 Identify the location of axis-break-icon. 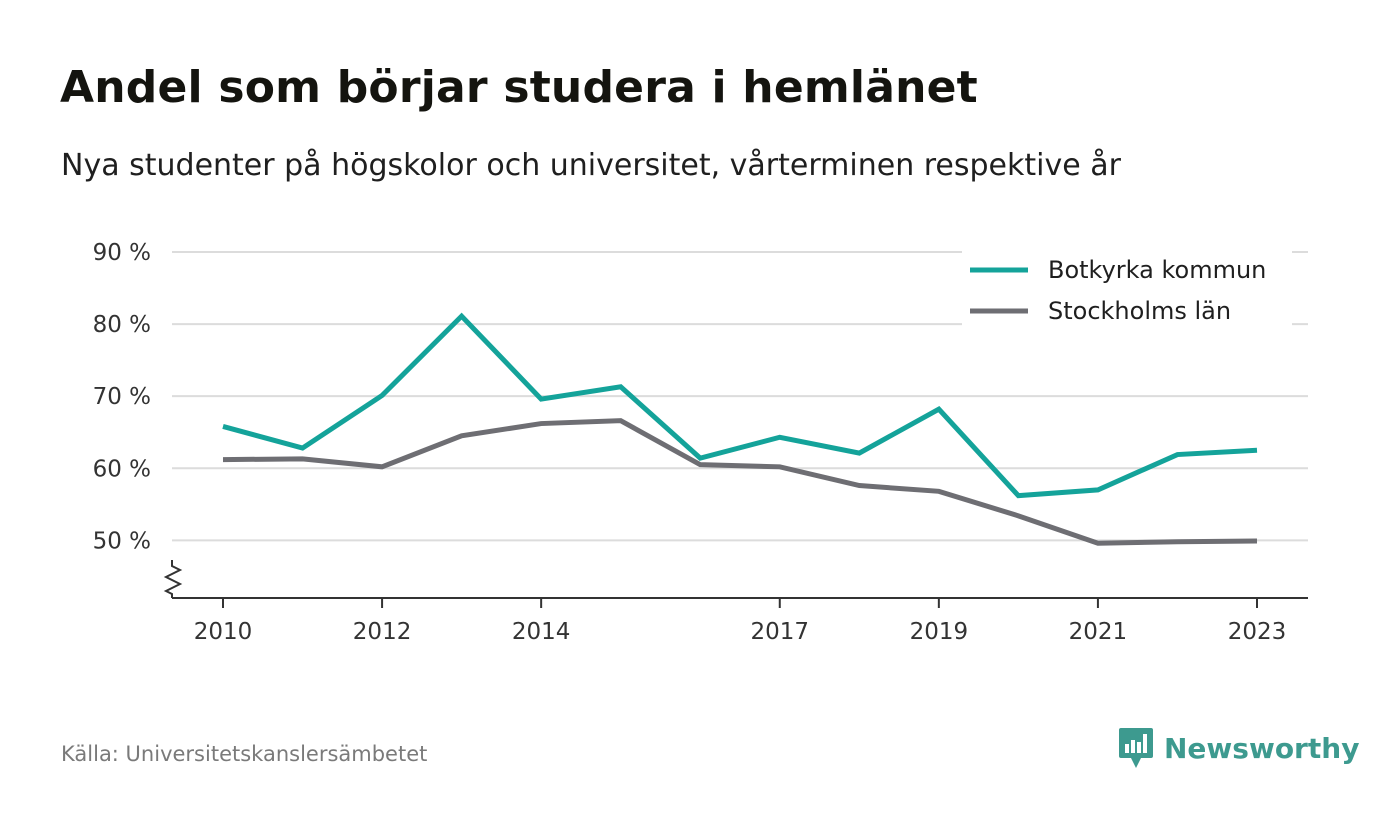
(173, 579).